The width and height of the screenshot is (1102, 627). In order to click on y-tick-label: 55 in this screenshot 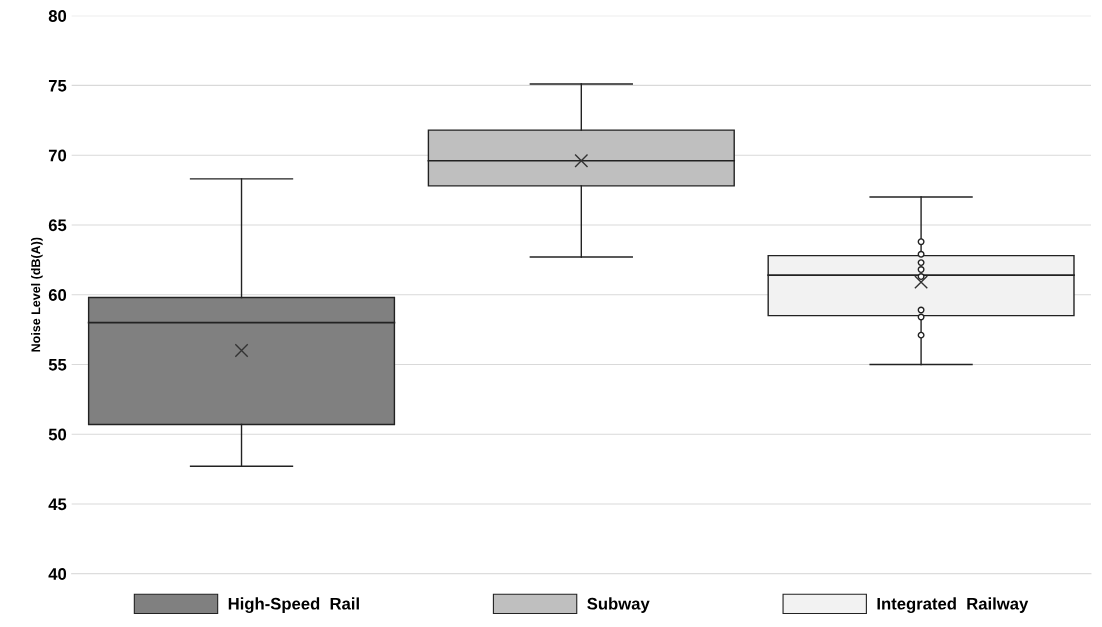, I will do `click(57, 365)`.